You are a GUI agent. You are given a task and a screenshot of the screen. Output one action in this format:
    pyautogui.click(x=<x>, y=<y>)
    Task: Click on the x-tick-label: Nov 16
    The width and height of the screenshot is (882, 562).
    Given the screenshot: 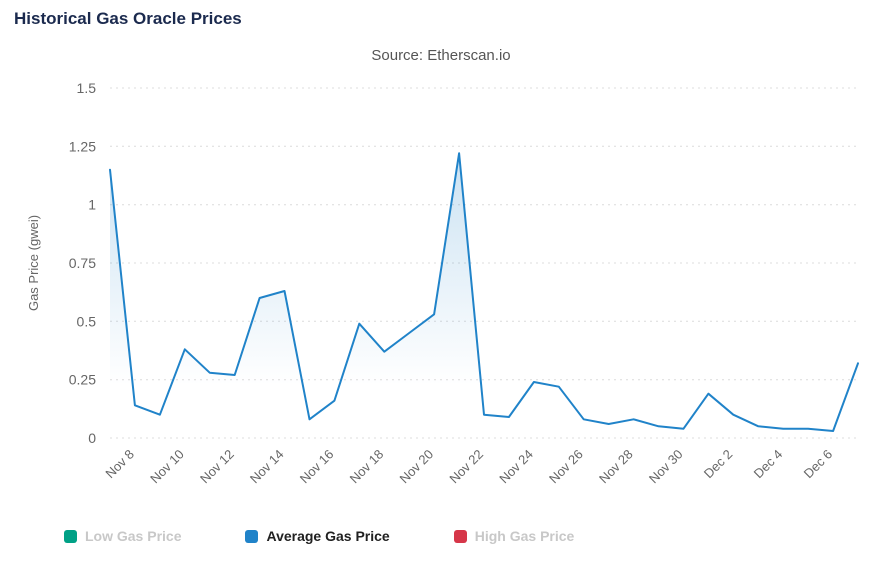 What is the action you would take?
    pyautogui.click(x=317, y=467)
    